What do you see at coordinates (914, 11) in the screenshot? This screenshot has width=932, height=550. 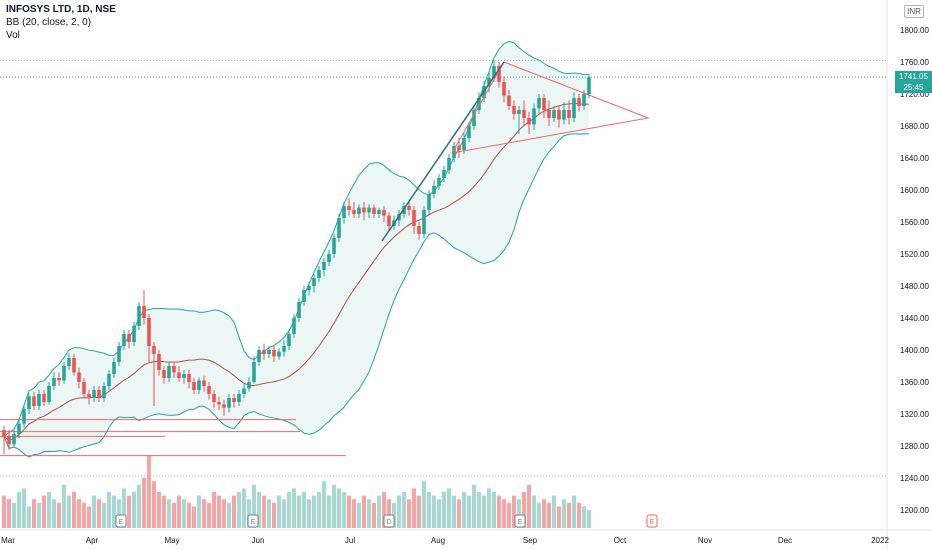 I see `currency-badge: INR` at bounding box center [914, 11].